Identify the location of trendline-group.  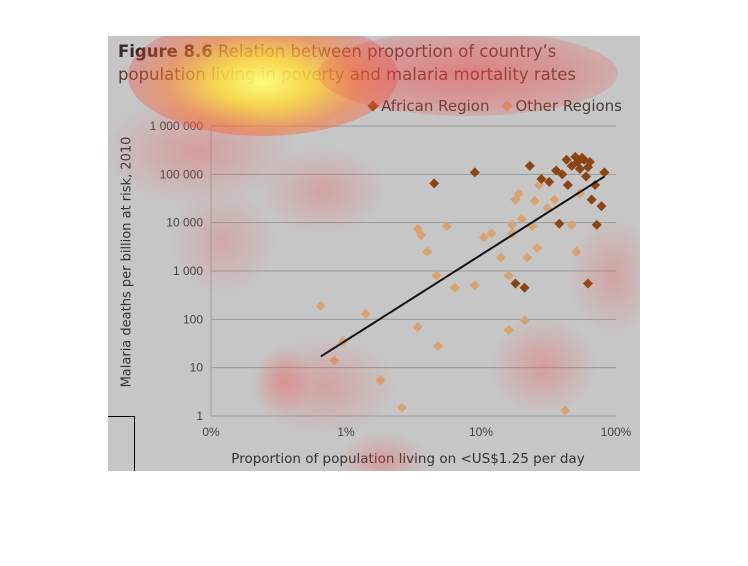
(462, 266).